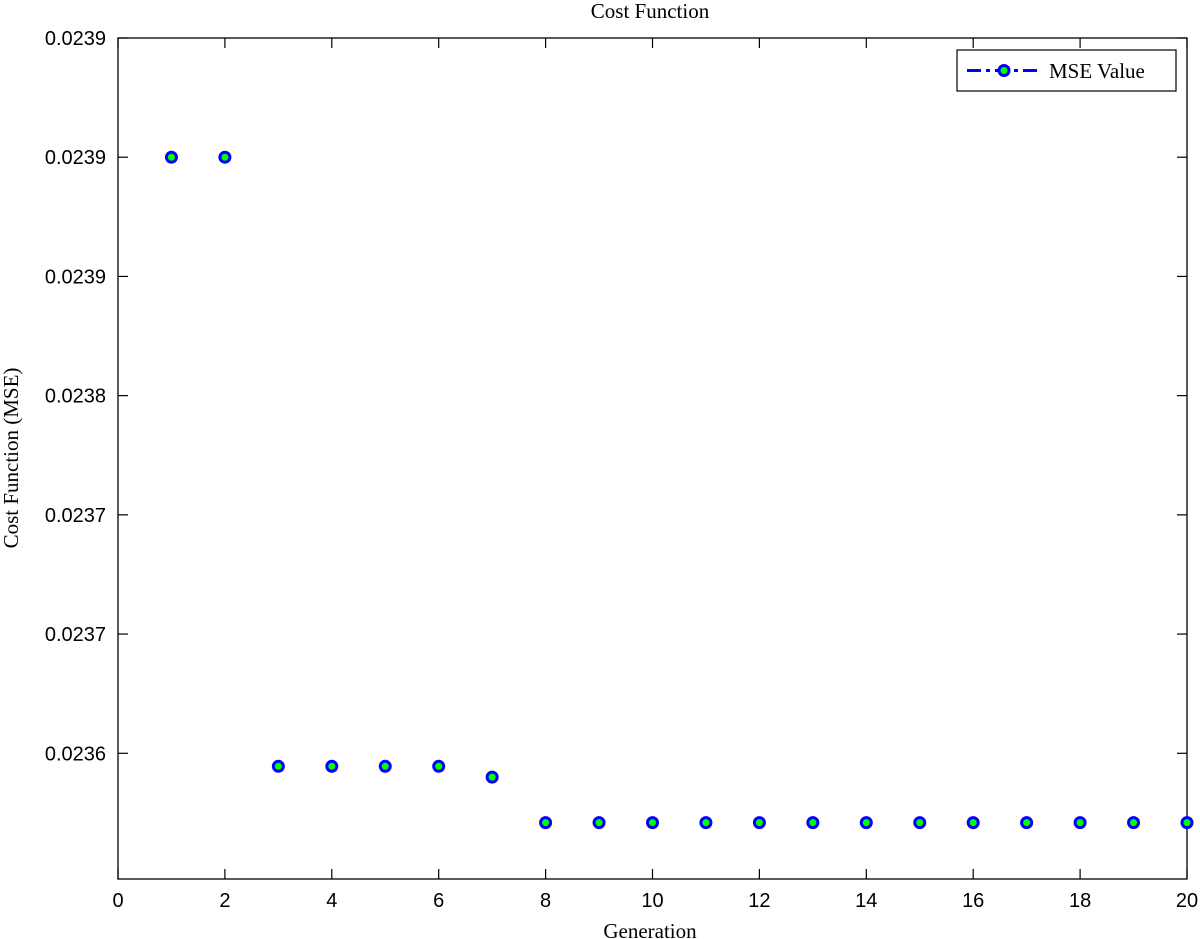 The height and width of the screenshot is (939, 1200). What do you see at coordinates (1187, 901) in the screenshot?
I see `x-tick-label: 20` at bounding box center [1187, 901].